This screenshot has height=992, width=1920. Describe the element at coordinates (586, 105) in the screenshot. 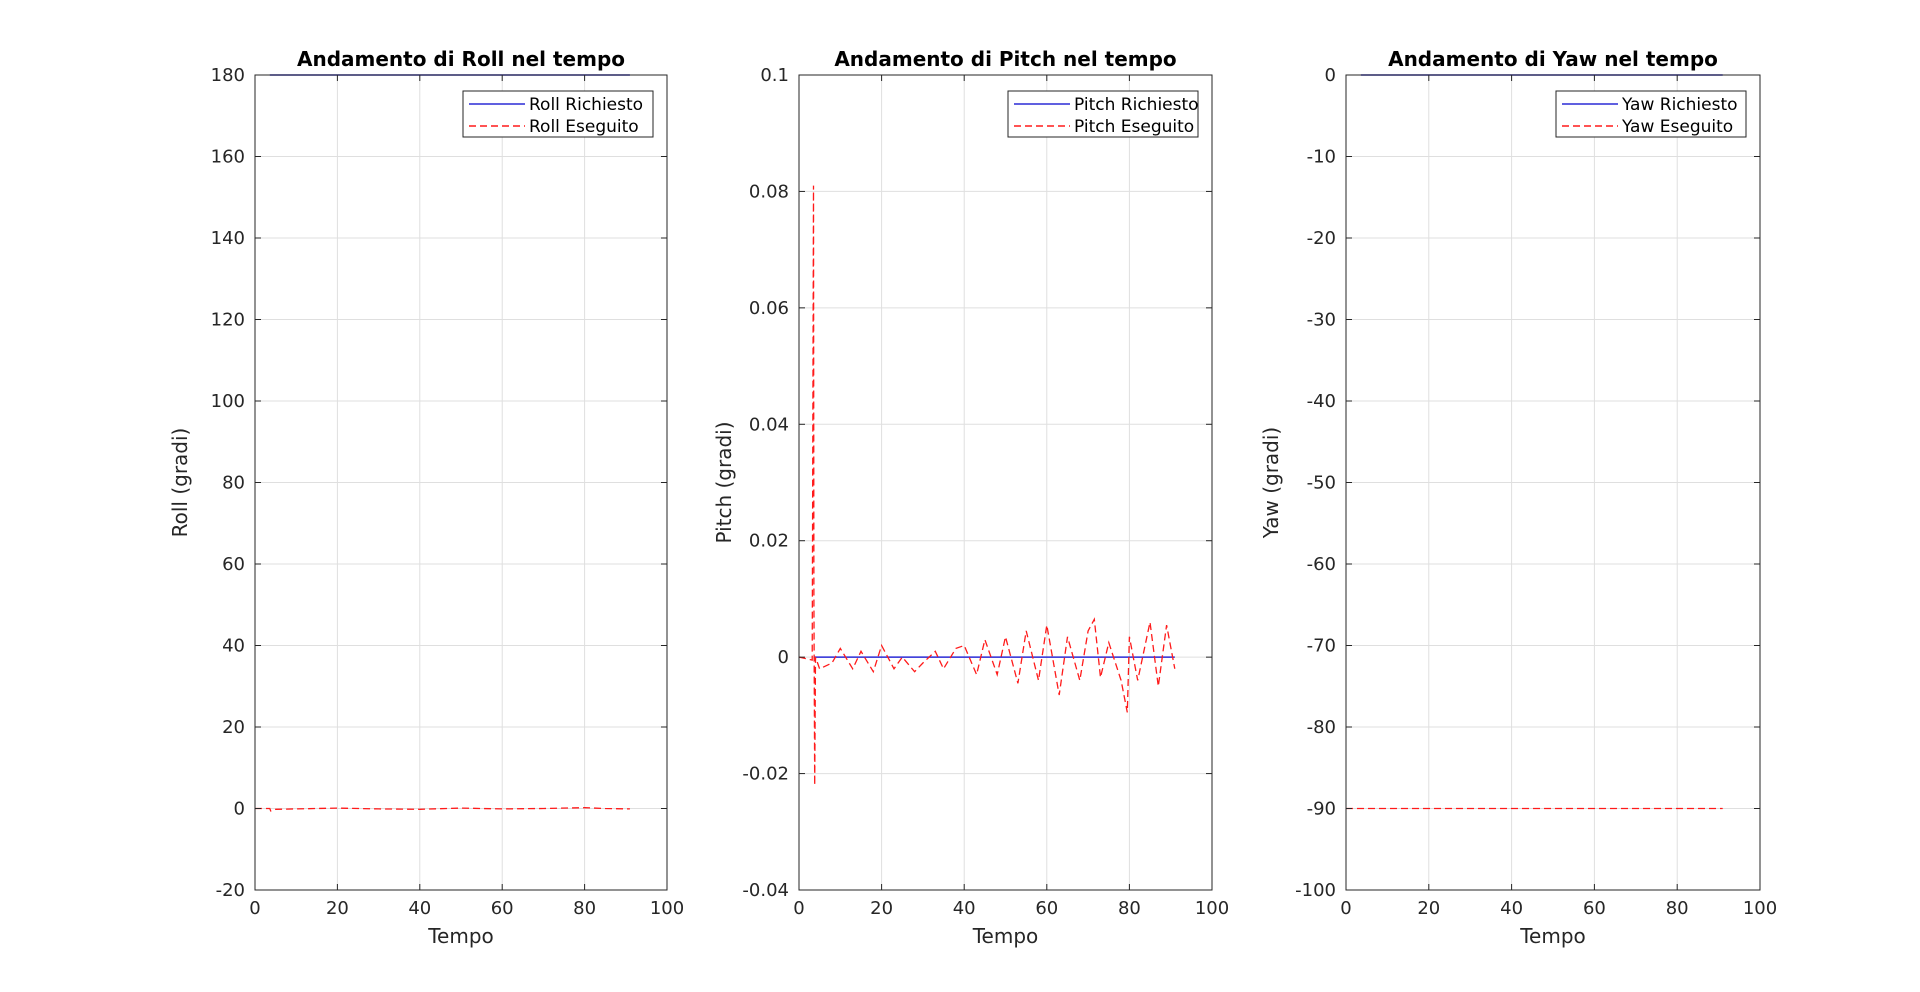

I see `legend-label: Roll Richiesto` at that location.